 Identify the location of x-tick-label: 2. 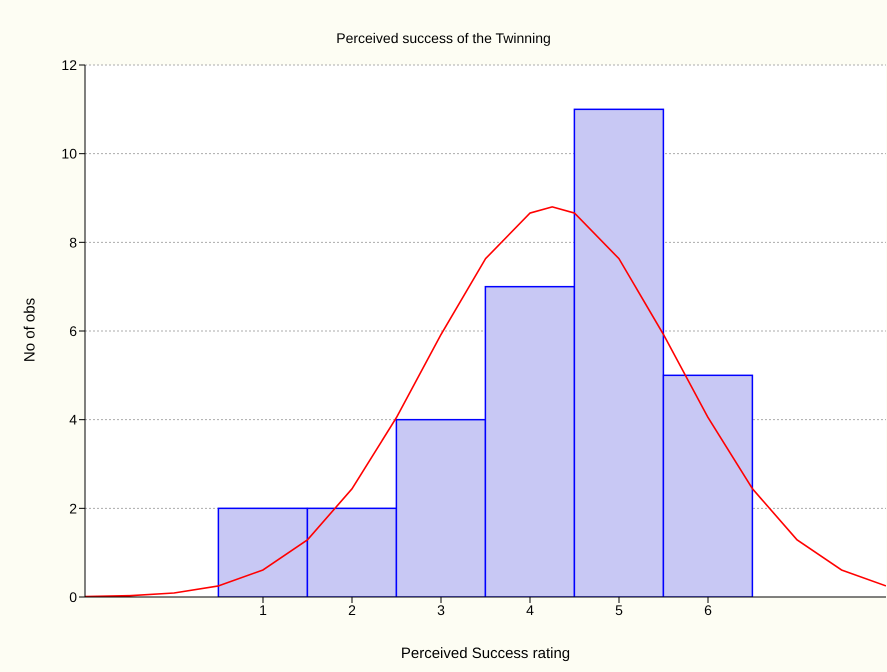
(352, 610).